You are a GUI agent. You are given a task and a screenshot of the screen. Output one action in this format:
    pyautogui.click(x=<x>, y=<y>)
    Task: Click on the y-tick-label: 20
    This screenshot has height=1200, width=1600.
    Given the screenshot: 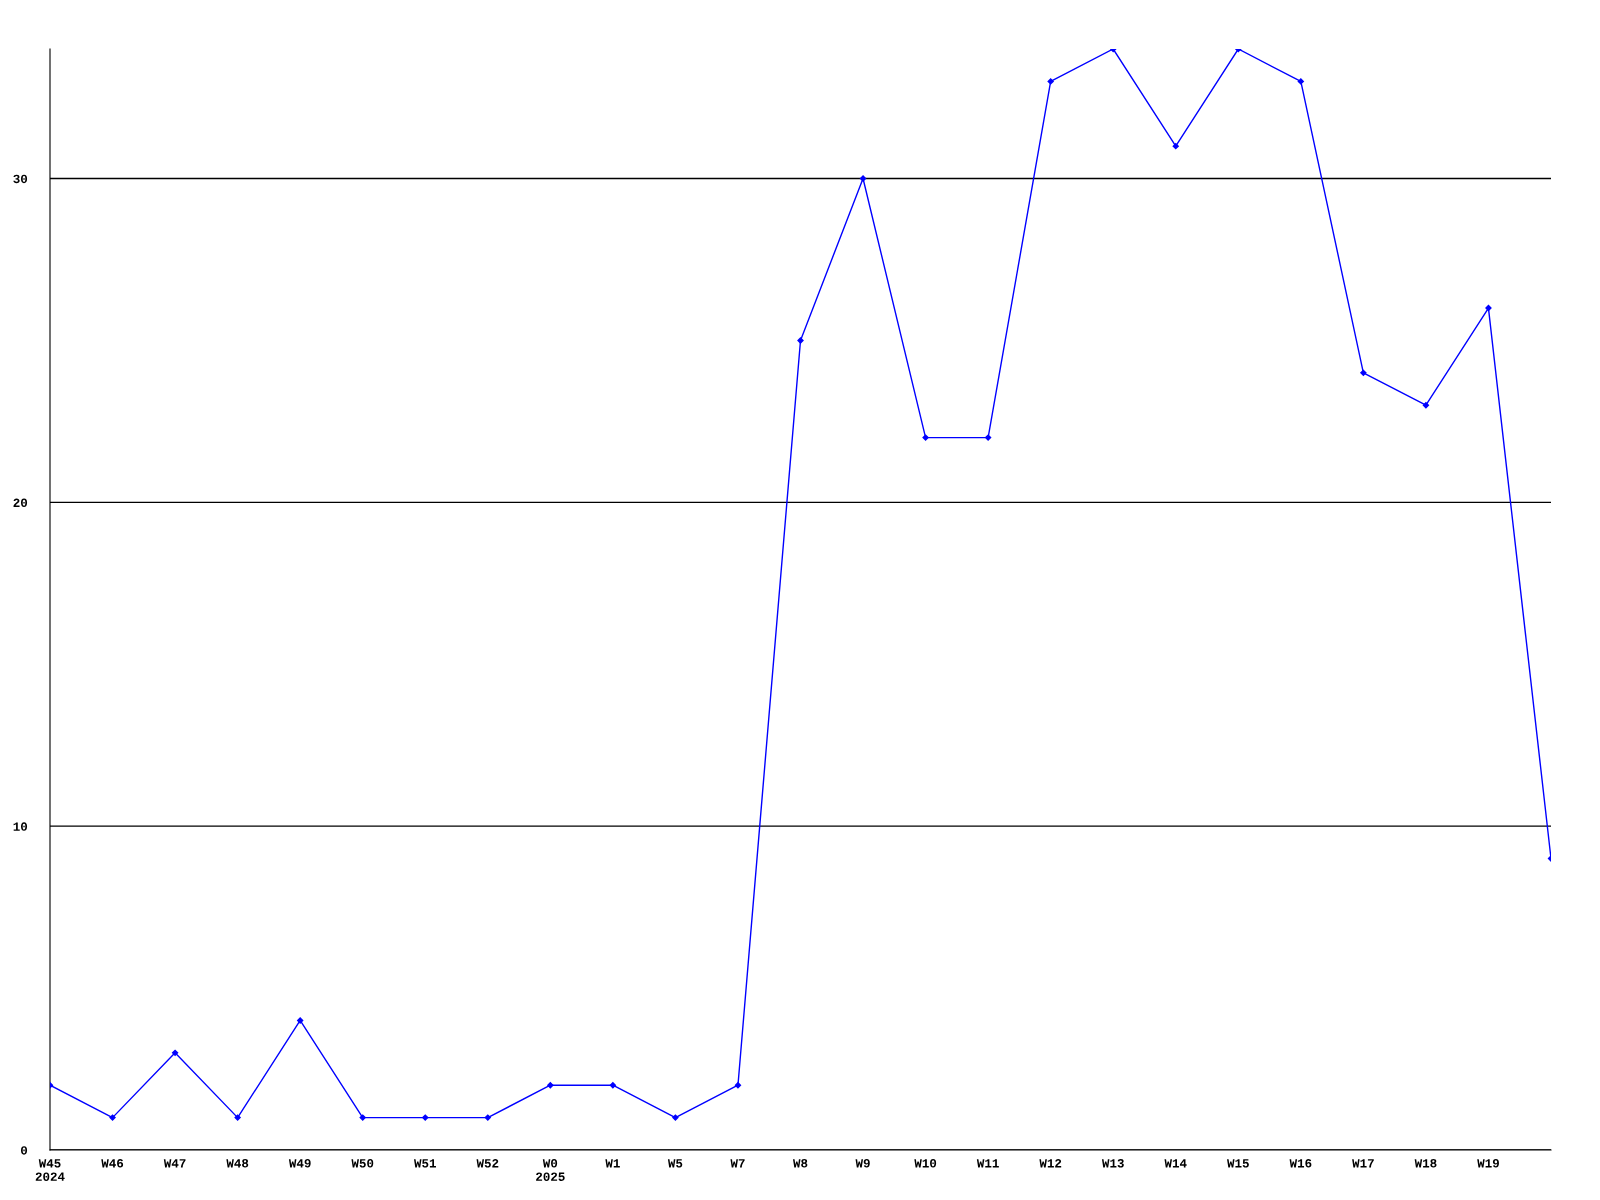 What is the action you would take?
    pyautogui.click(x=20, y=503)
    